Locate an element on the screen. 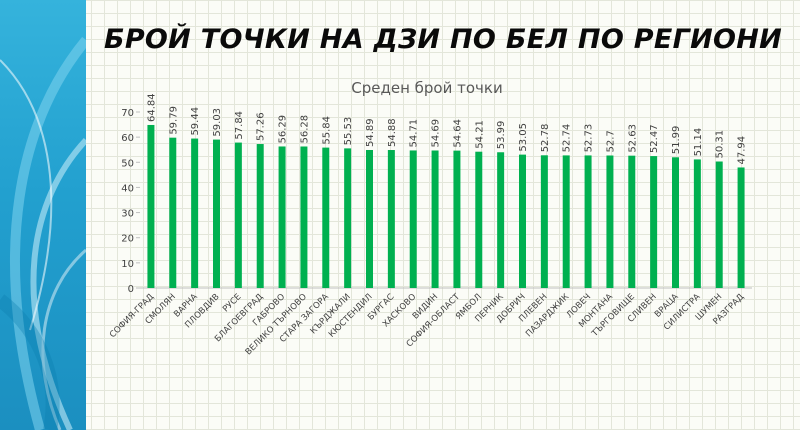 This screenshot has height=430, width=800. y-tick-label: 50 is located at coordinates (127, 163).